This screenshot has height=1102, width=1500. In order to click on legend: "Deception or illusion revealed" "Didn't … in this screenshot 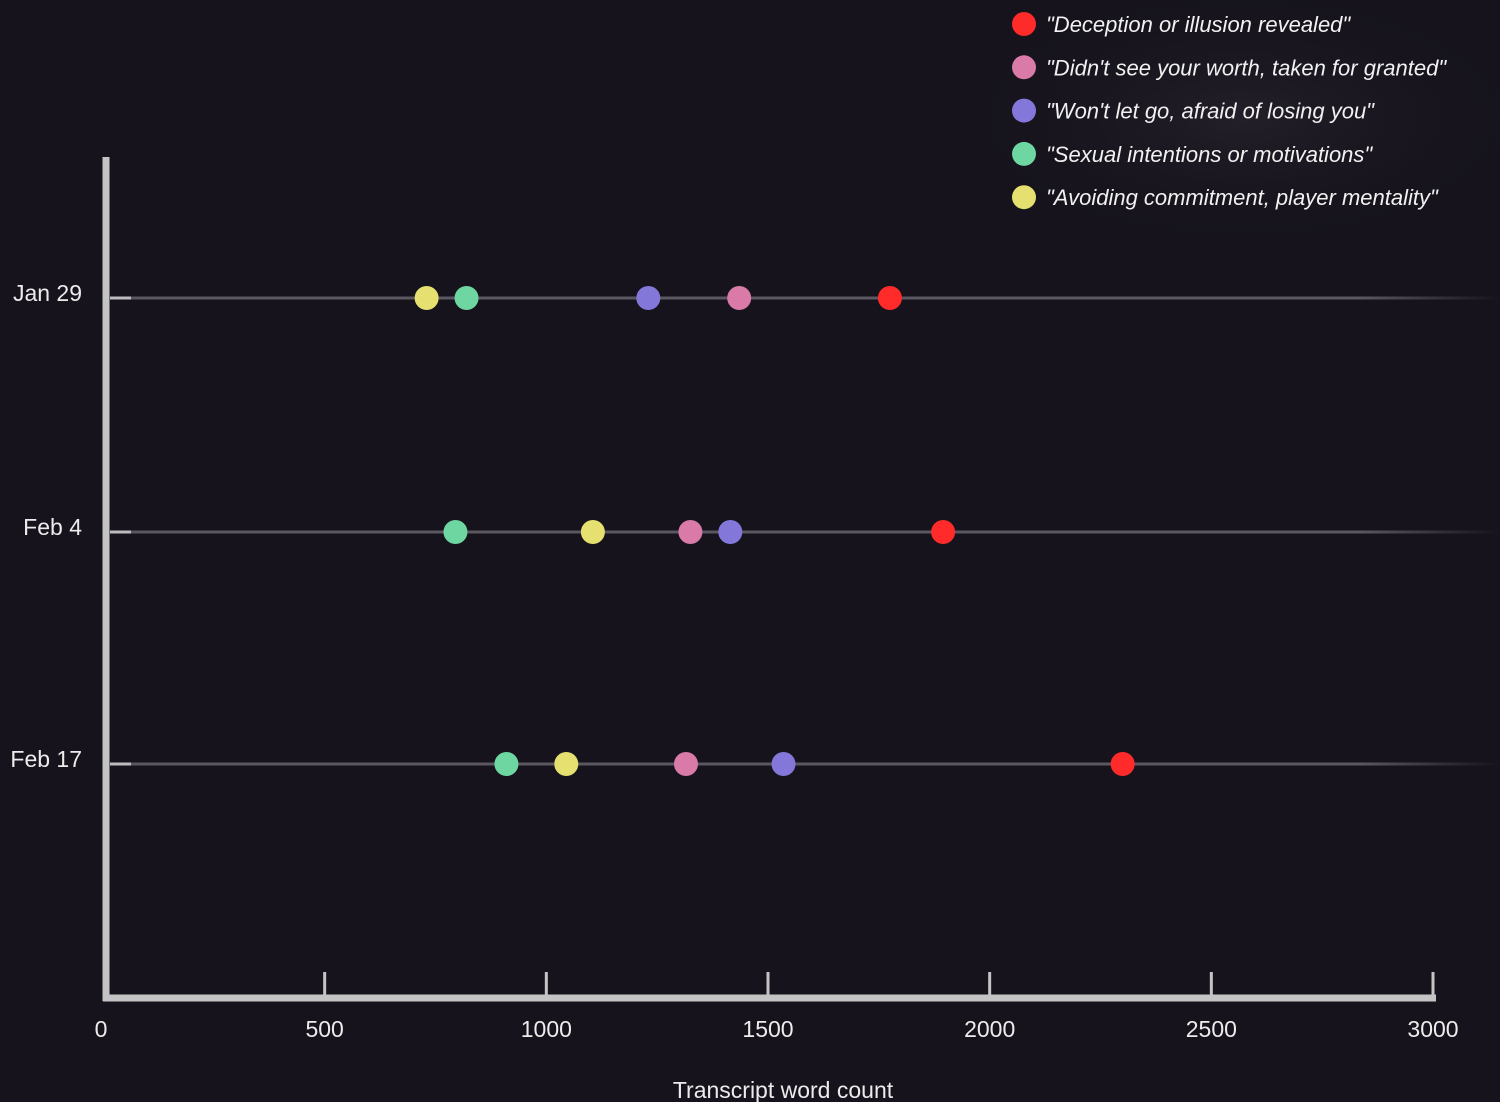, I will do `click(1229, 111)`.